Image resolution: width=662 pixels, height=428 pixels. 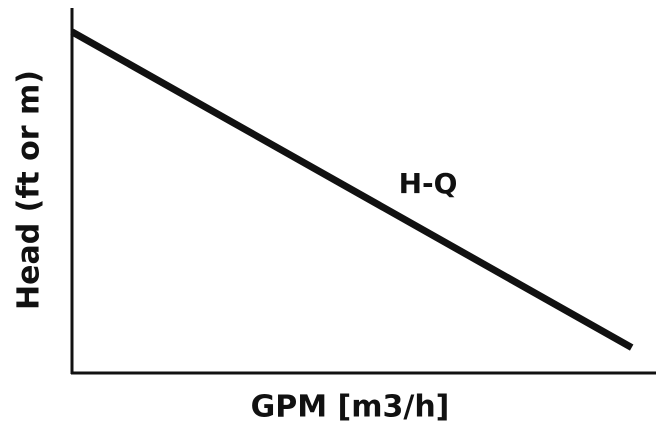 I want to click on y-axis-label: Head (ft or m), so click(x=29, y=190).